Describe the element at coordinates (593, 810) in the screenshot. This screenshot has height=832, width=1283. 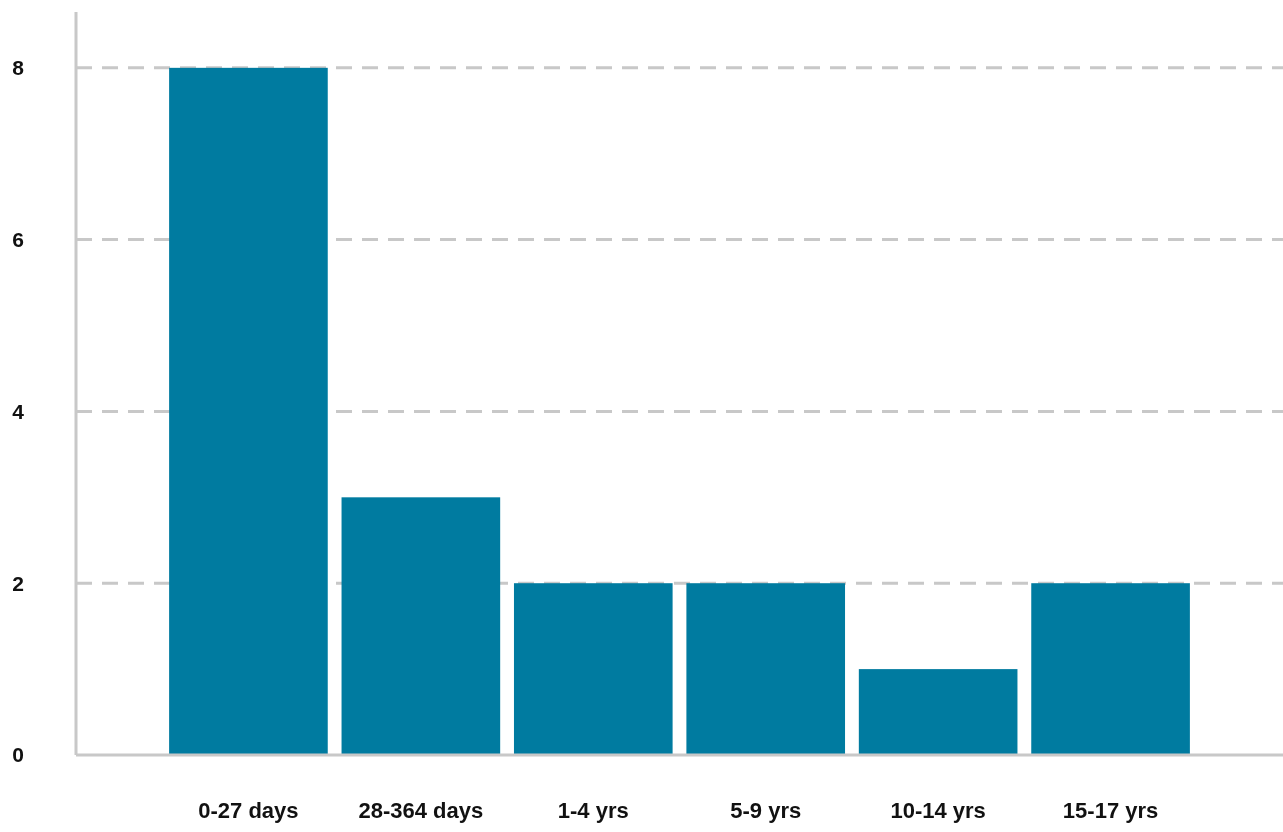
I see `x-tick-label: 1-4 yrs` at that location.